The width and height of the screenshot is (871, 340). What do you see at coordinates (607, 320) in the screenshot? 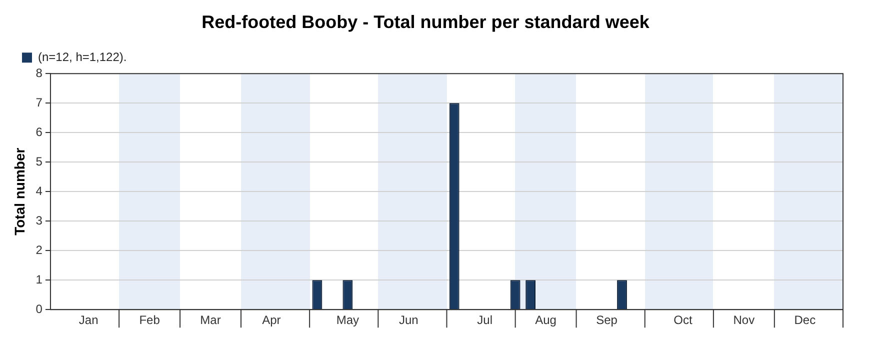
I see `x-tick-label: Sep` at bounding box center [607, 320].